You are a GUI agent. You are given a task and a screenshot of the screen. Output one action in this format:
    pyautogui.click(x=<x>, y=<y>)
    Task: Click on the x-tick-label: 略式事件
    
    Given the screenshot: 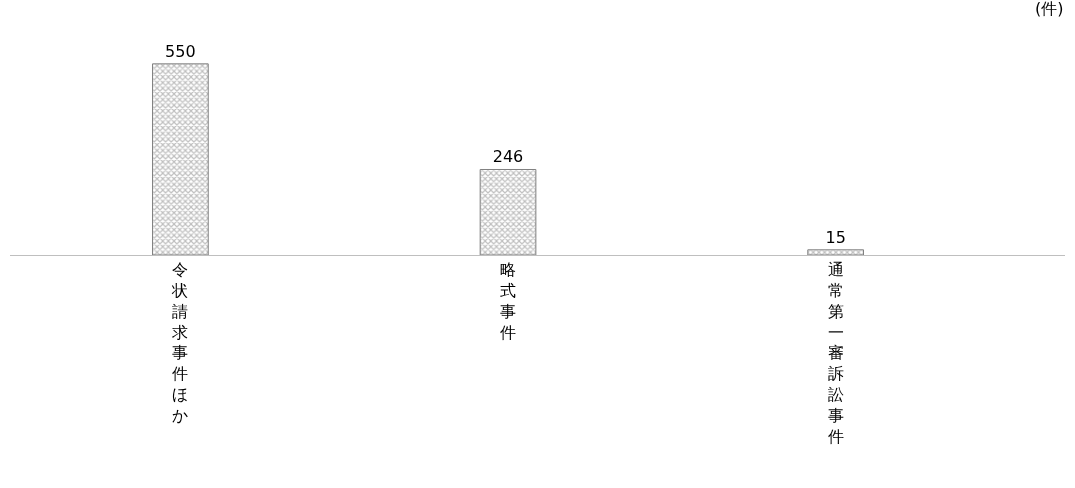 What is the action you would take?
    pyautogui.click(x=508, y=301)
    